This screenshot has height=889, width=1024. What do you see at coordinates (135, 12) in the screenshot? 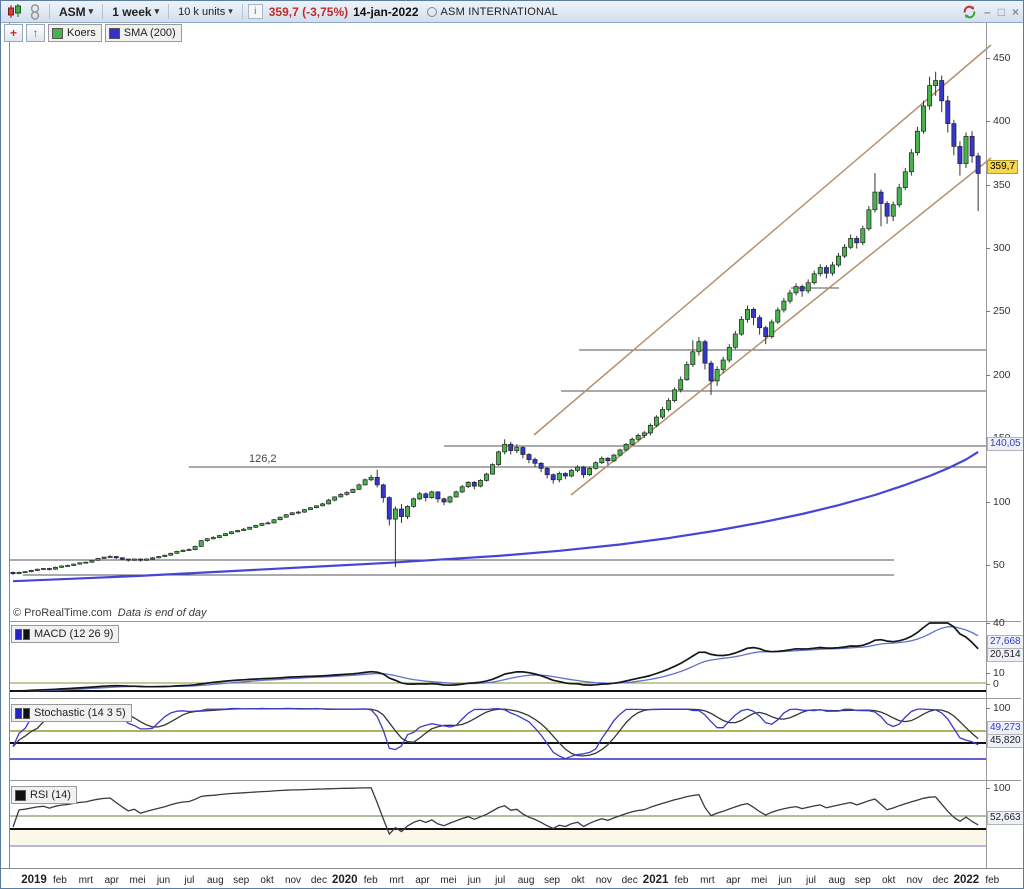
I see `timeframe-dropdown: 1 week ▾` at bounding box center [135, 12].